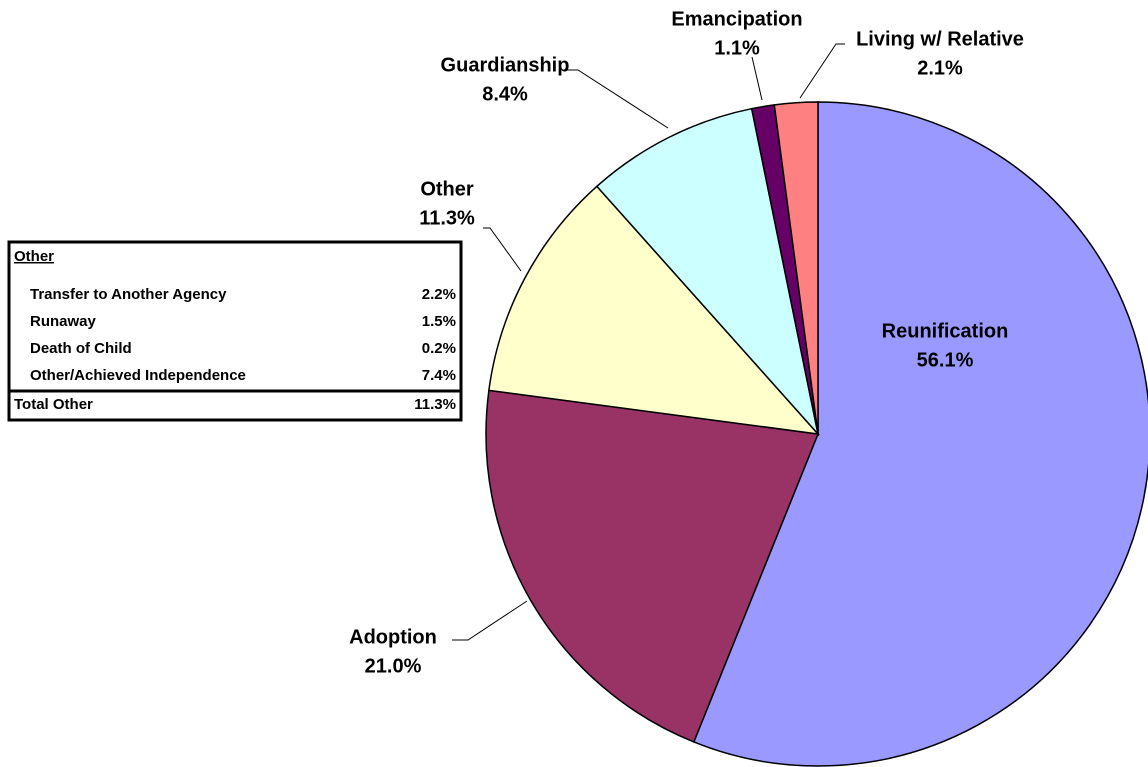 This screenshot has height=767, width=1148. Describe the element at coordinates (737, 48) in the screenshot. I see `slice-value: 1.1%` at that location.